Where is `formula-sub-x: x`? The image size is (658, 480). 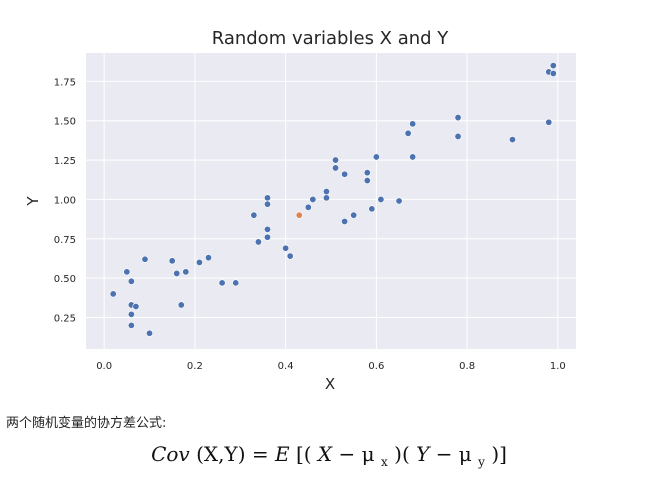
formula-sub-x: x is located at coordinates (384, 462).